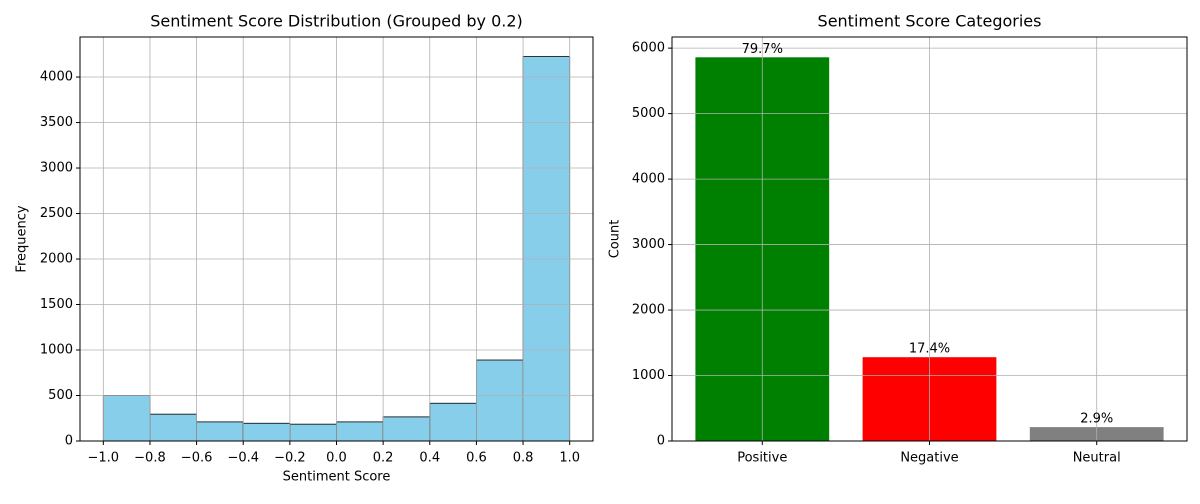 This screenshot has width=1200, height=504. I want to click on x-tick-label: Negative, so click(929, 458).